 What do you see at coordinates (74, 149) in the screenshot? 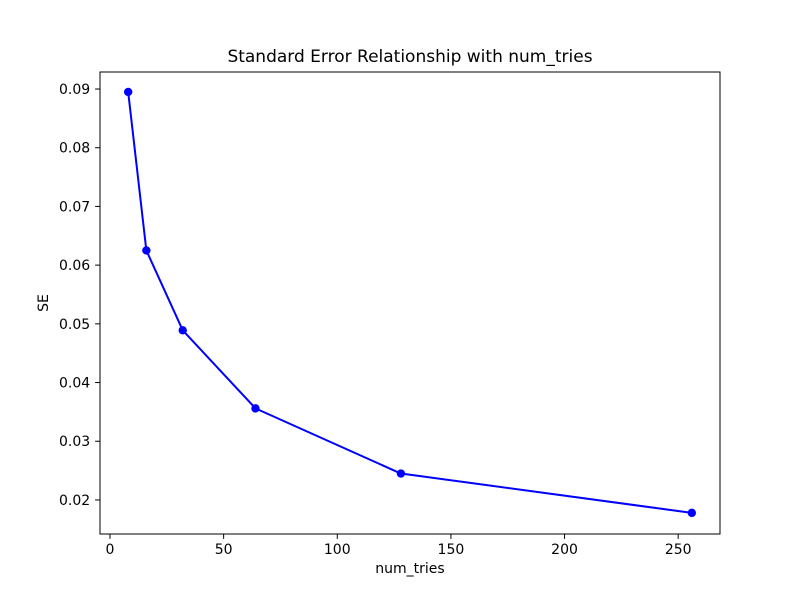
I see `y-tick-label: 0.08` at bounding box center [74, 149].